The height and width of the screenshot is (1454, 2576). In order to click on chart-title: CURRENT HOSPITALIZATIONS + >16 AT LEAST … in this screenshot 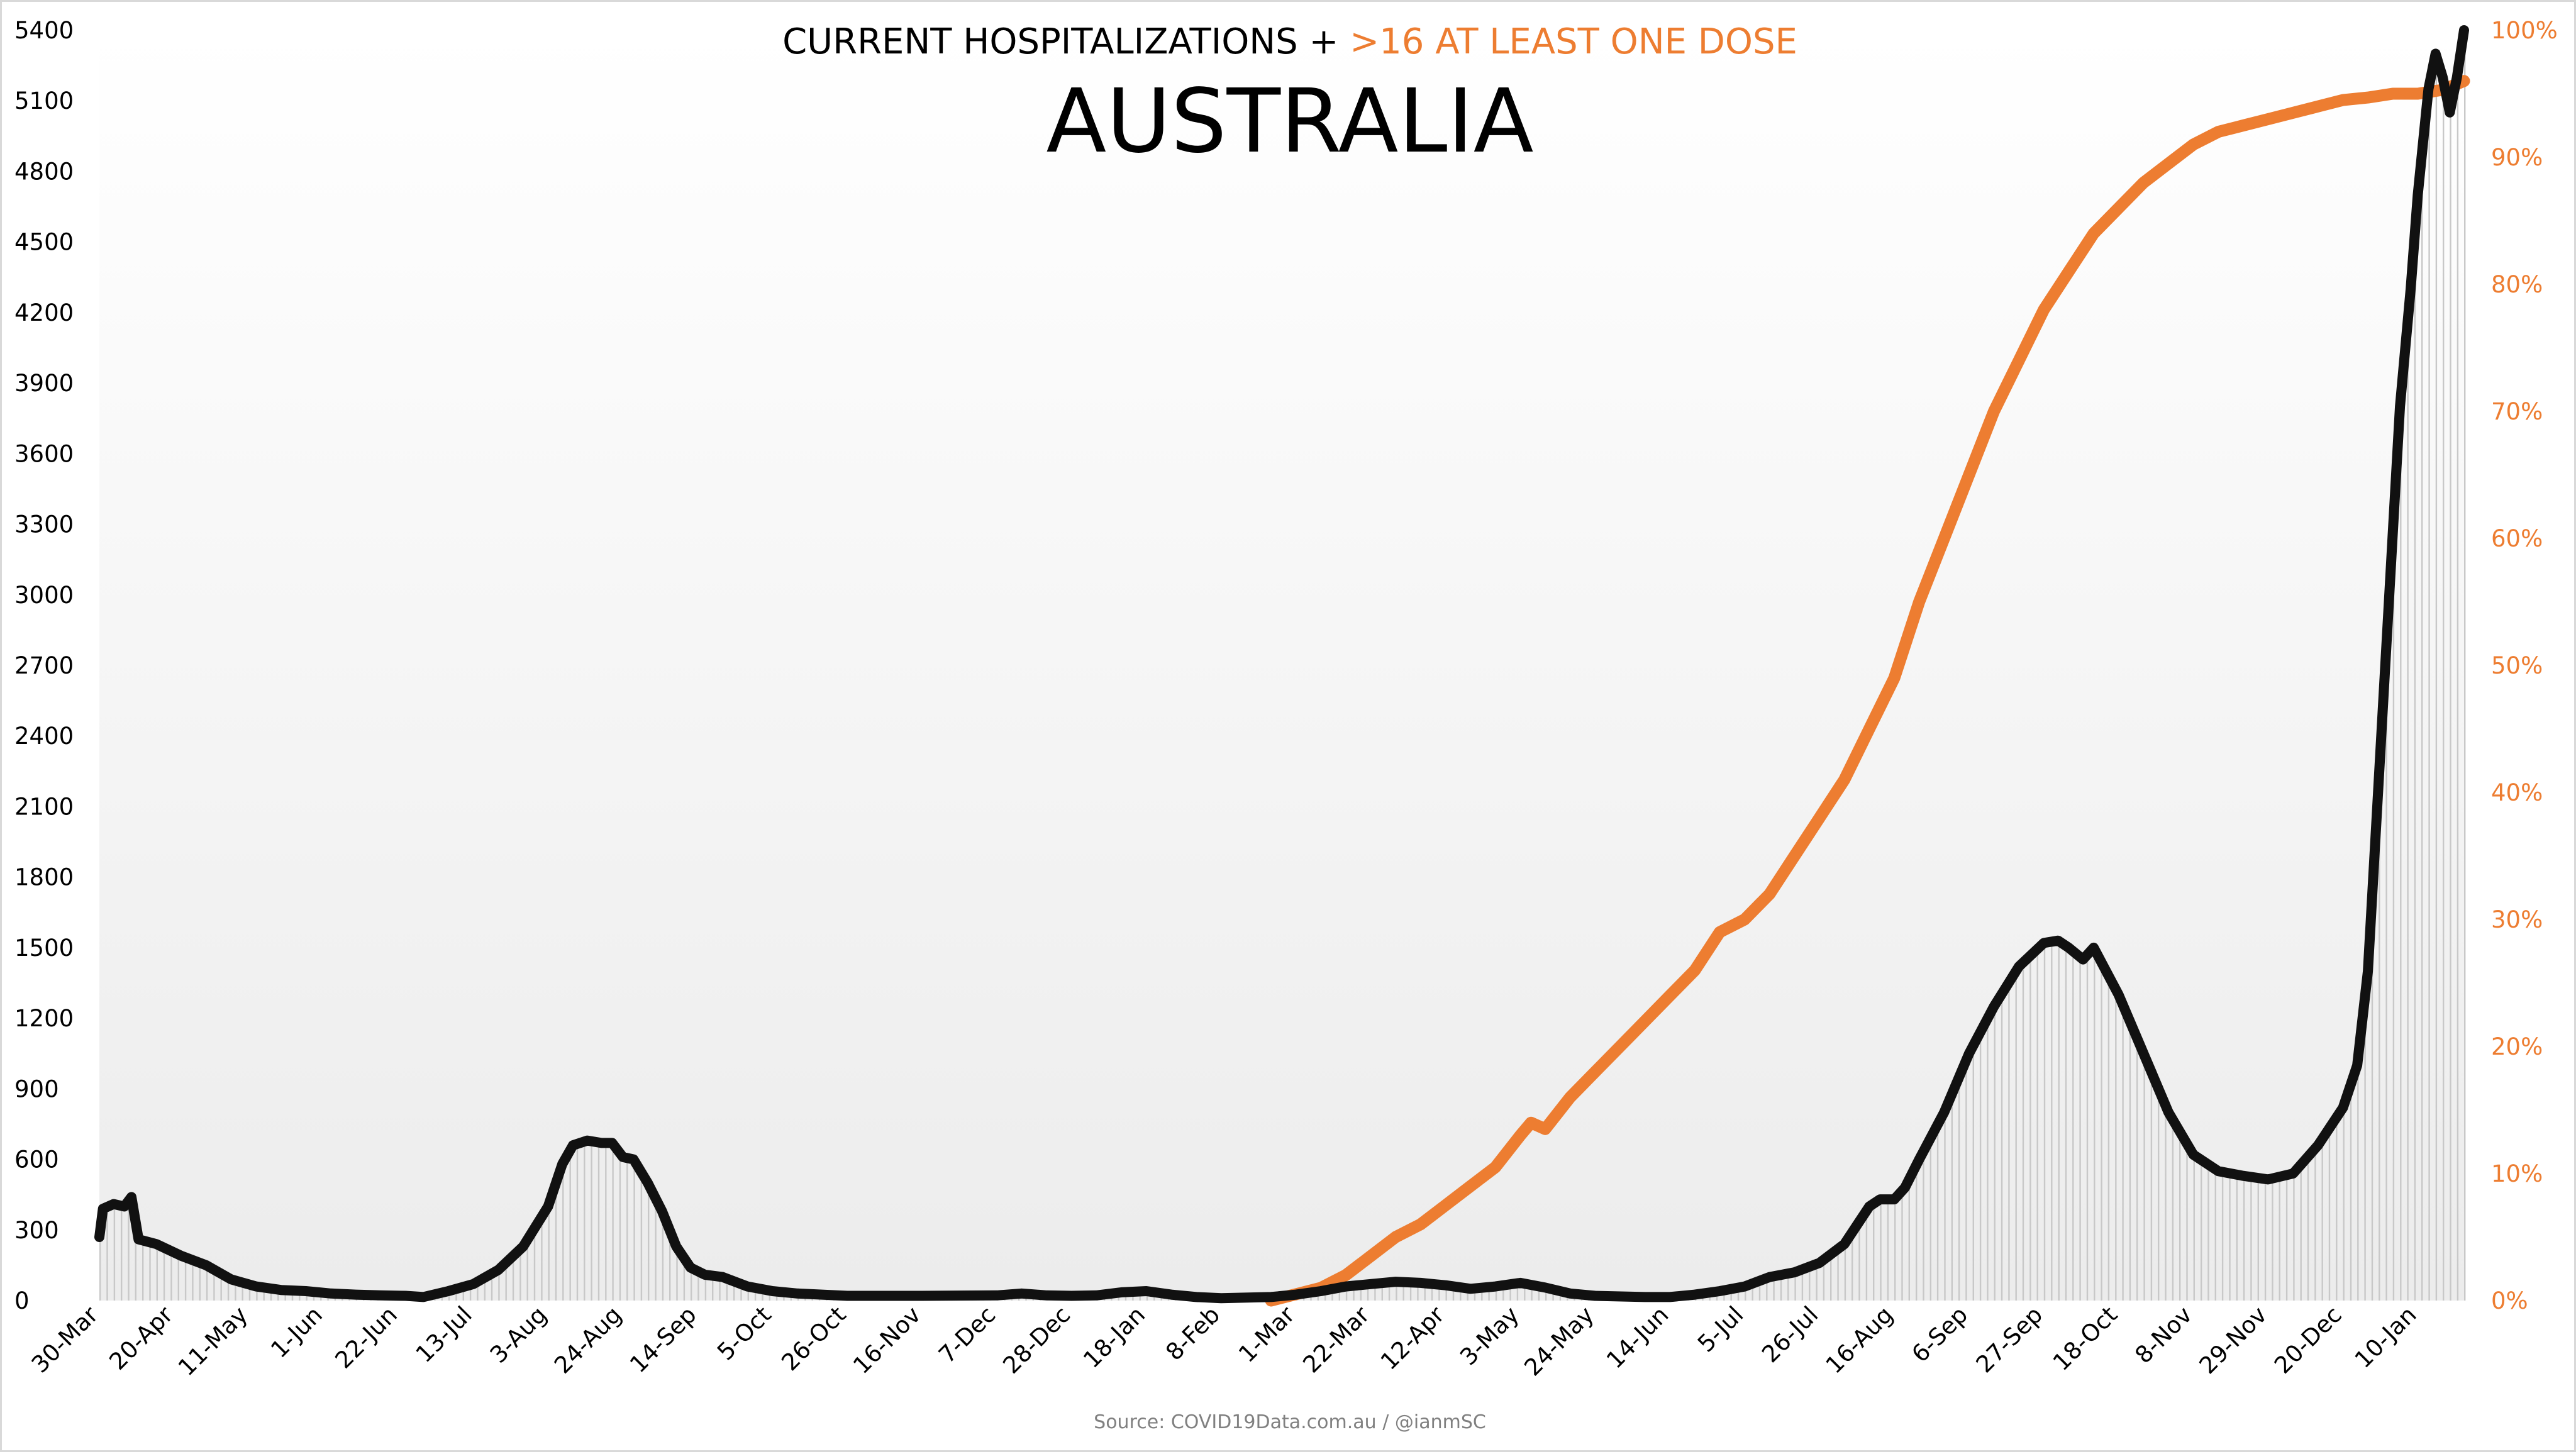, I will do `click(1289, 42)`.